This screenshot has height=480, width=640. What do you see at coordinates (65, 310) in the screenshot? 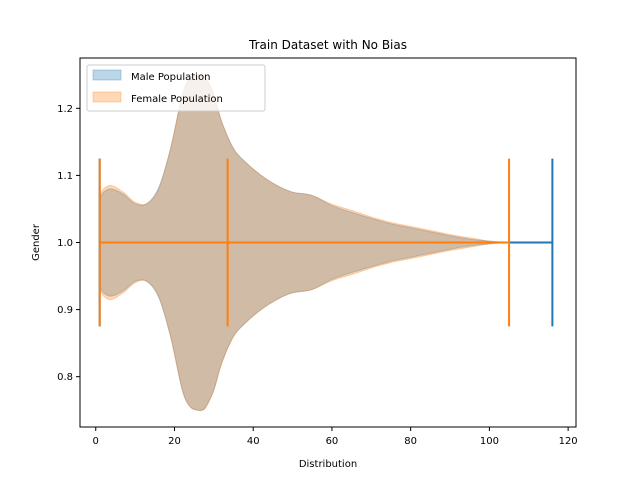
I see `y-tick-label: 0.9` at bounding box center [65, 310].